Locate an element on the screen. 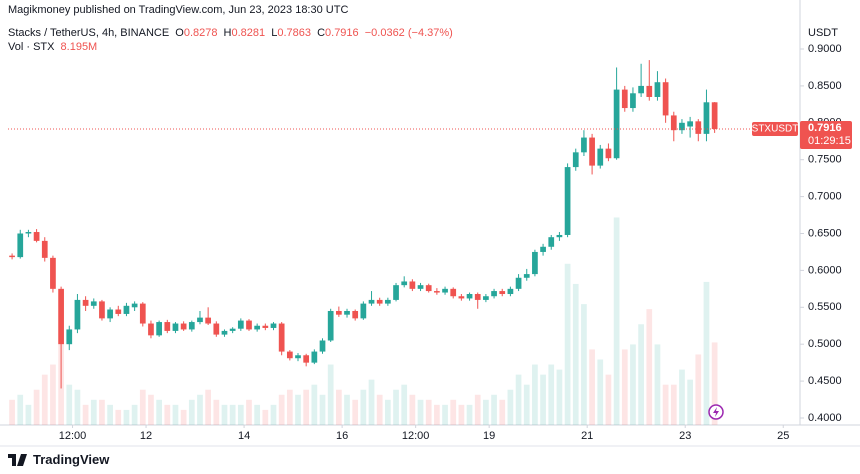 The height and width of the screenshot is (474, 860). legend-value: 0.8278 is located at coordinates (200, 33).